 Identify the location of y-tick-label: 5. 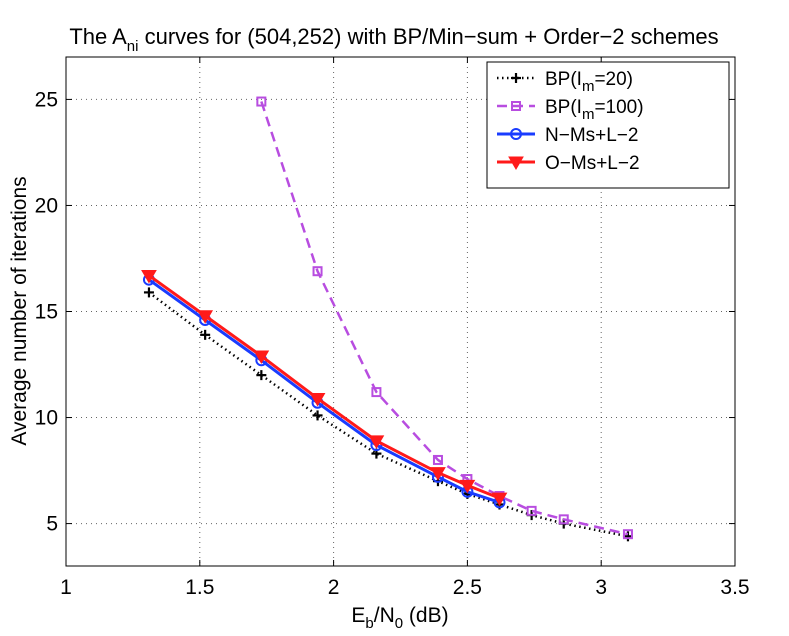
(52, 524).